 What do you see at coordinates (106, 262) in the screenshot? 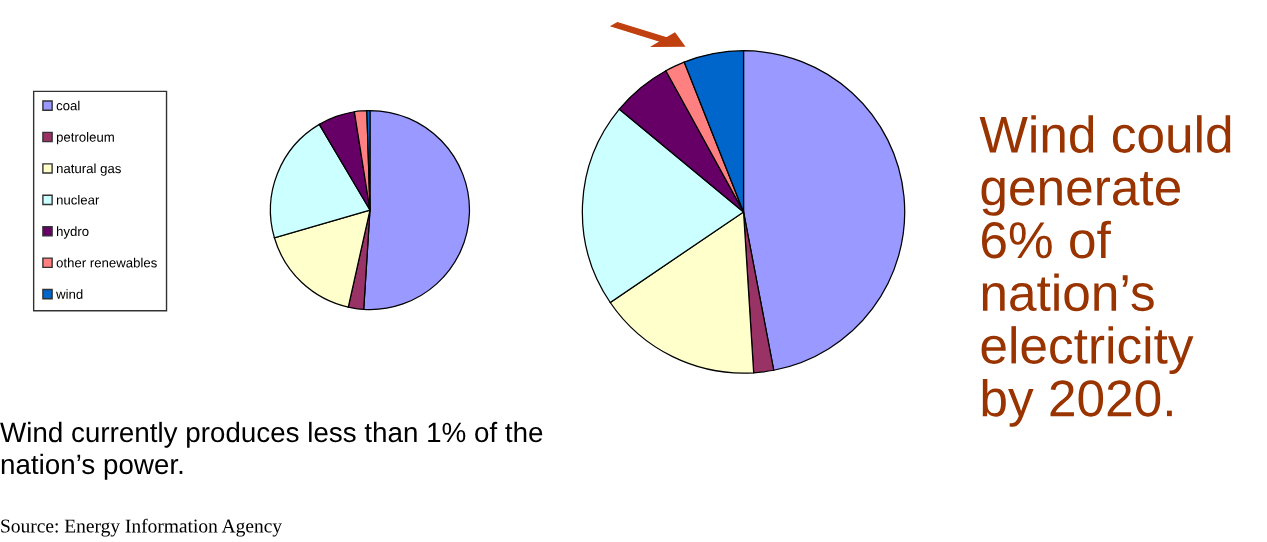
I see `legend-label: other renewables` at bounding box center [106, 262].